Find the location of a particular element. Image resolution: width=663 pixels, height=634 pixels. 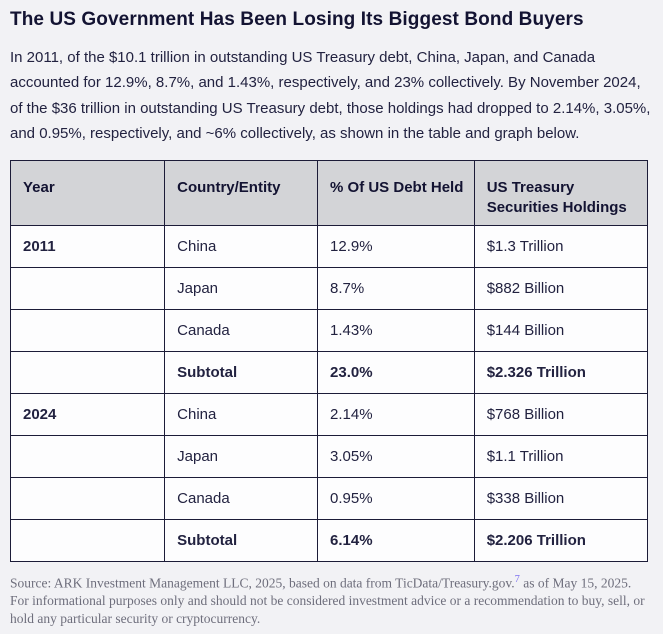

cell-holdings: $768 Billion is located at coordinates (561, 415).